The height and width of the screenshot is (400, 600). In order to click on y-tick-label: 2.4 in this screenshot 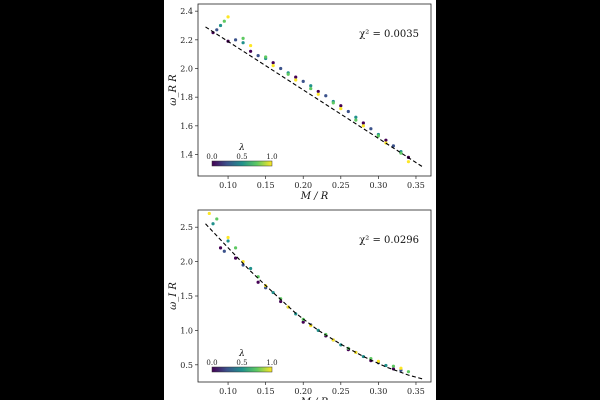, I will do `click(186, 11)`.